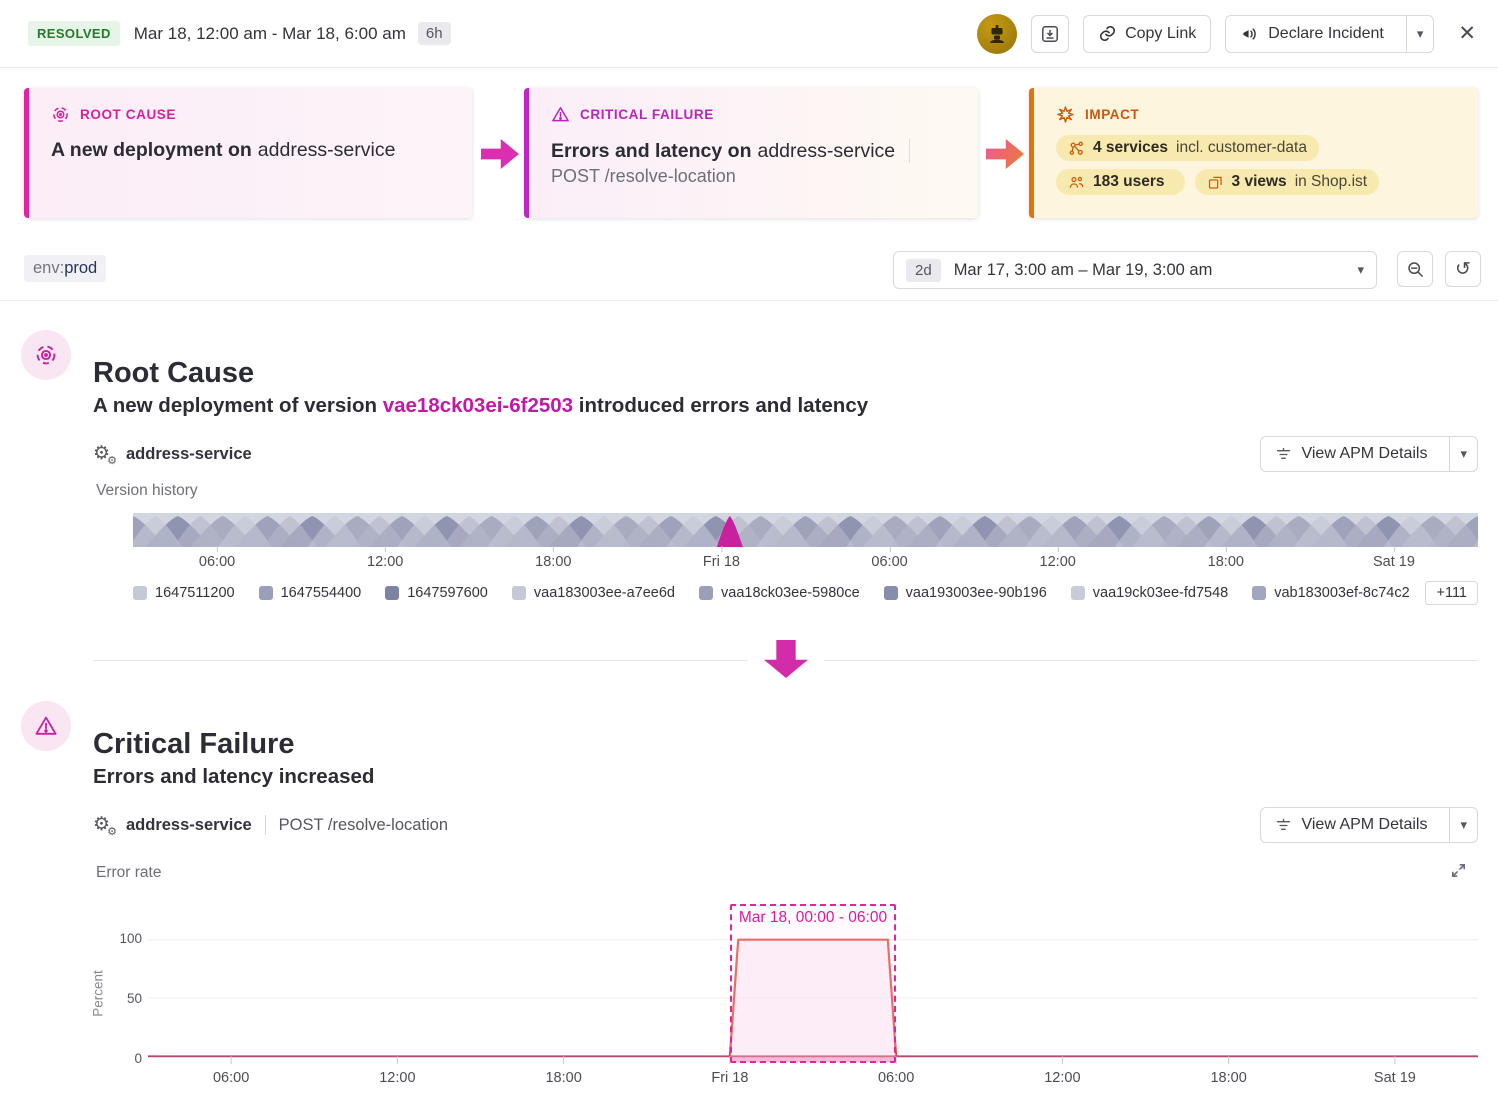 Image resolution: width=1498 pixels, height=1096 pixels. I want to click on legend-item: vab183003ef-8c74c2, so click(1331, 593).